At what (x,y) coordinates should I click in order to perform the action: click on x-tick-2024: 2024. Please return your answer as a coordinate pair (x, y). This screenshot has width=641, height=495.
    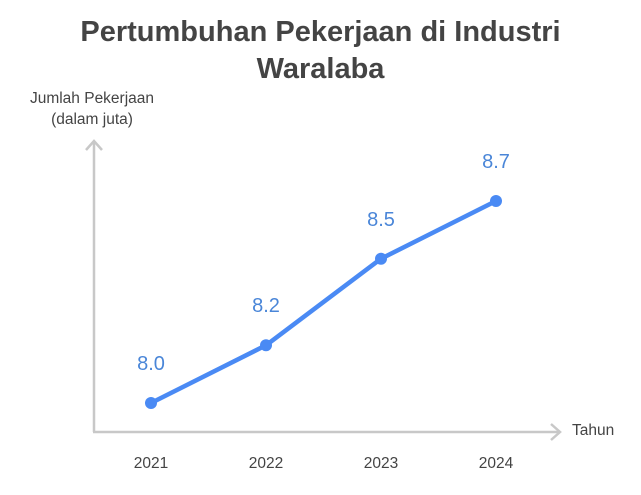
    Looking at the image, I should click on (496, 463).